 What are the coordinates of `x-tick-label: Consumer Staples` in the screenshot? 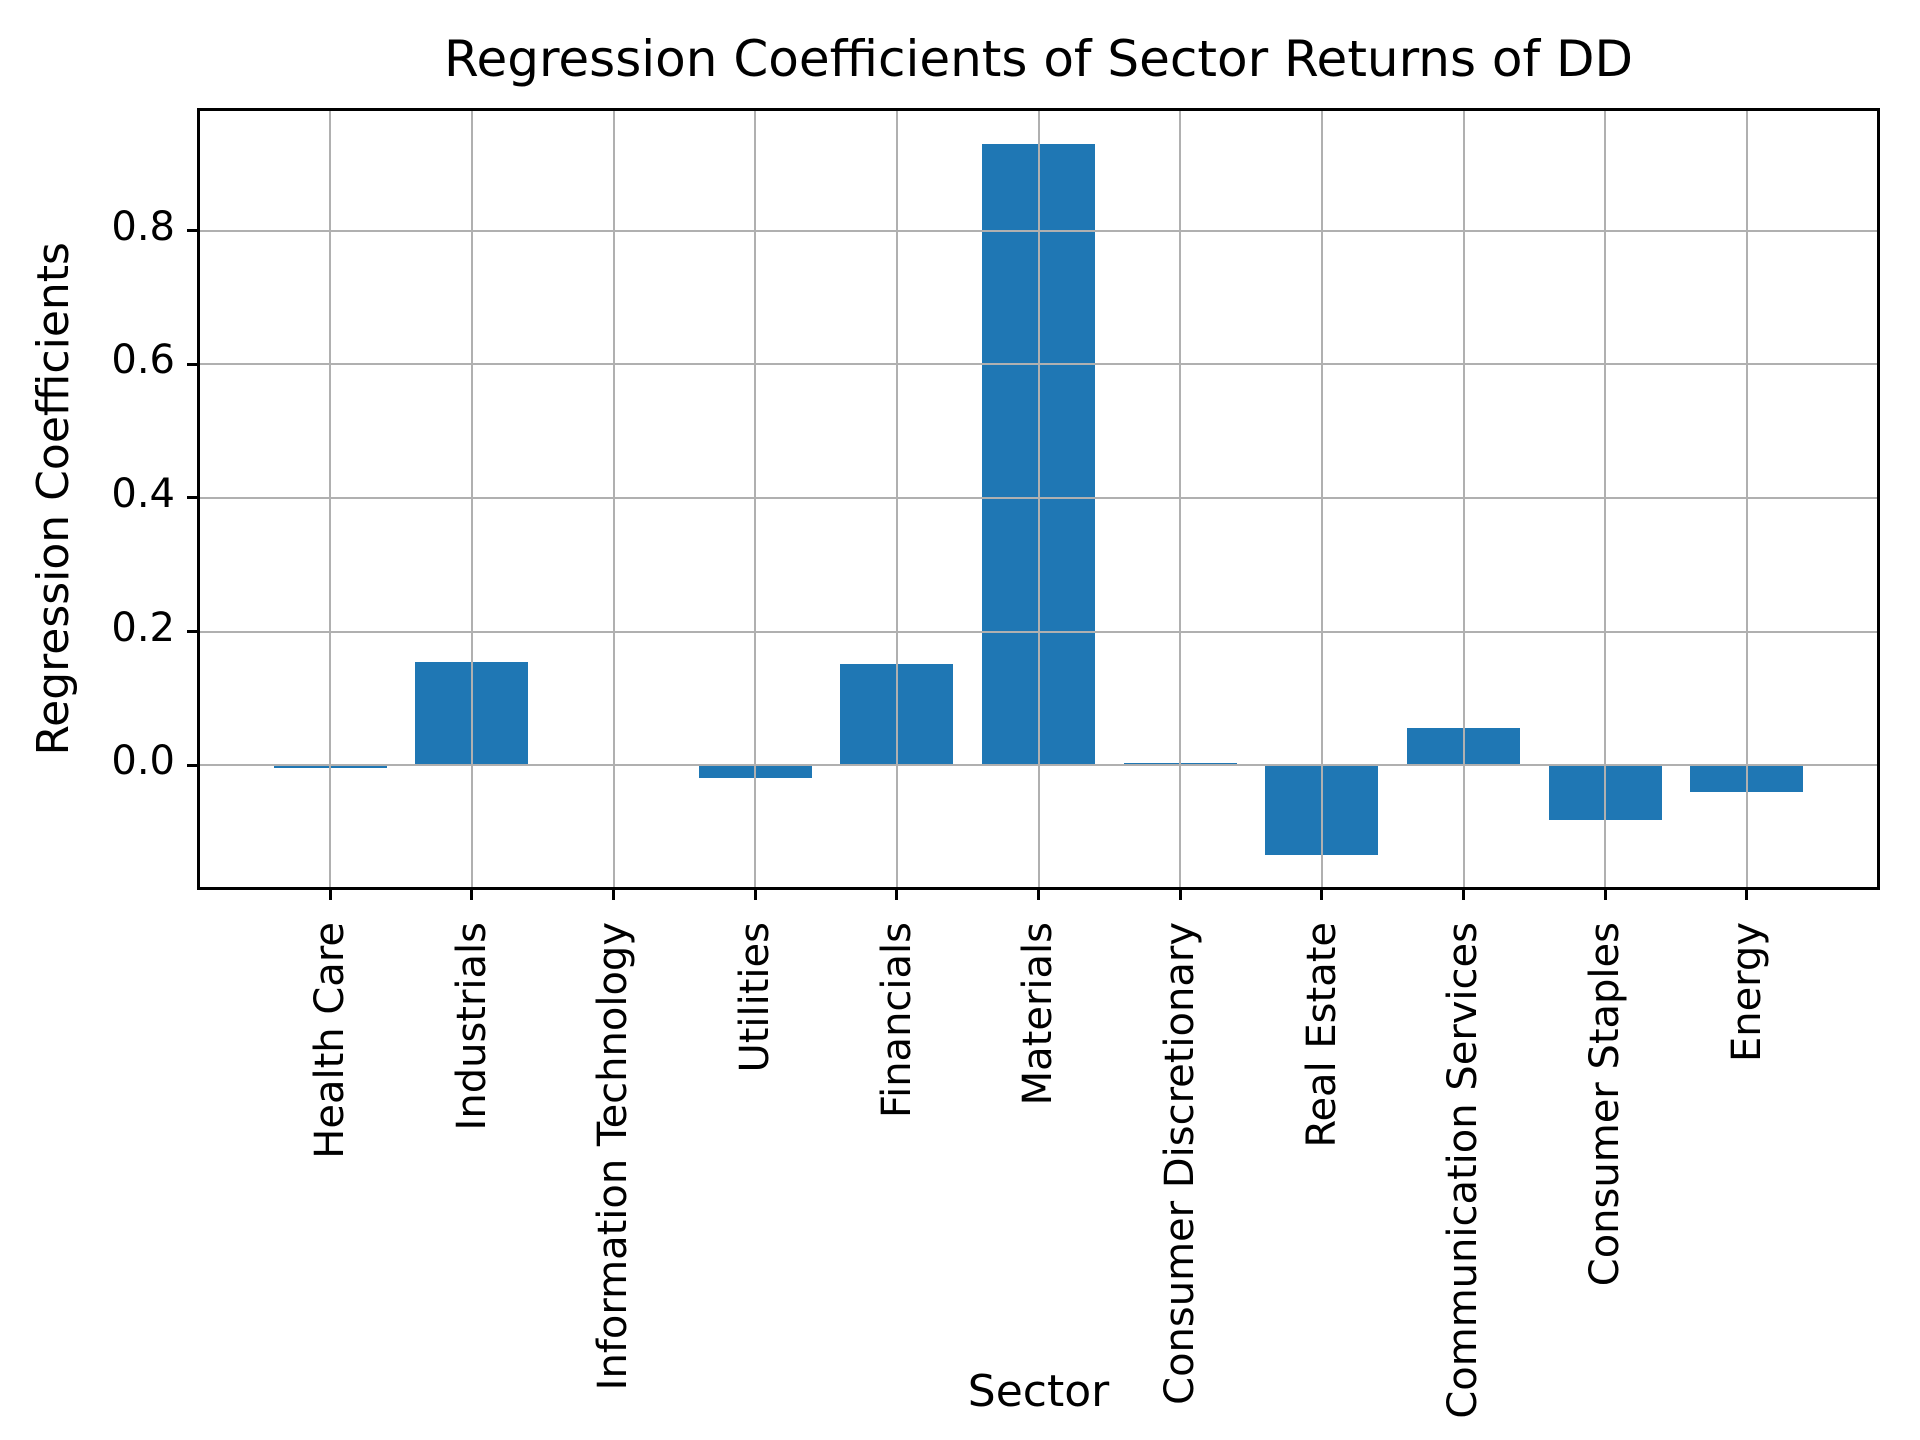 It's located at (1605, 1104).